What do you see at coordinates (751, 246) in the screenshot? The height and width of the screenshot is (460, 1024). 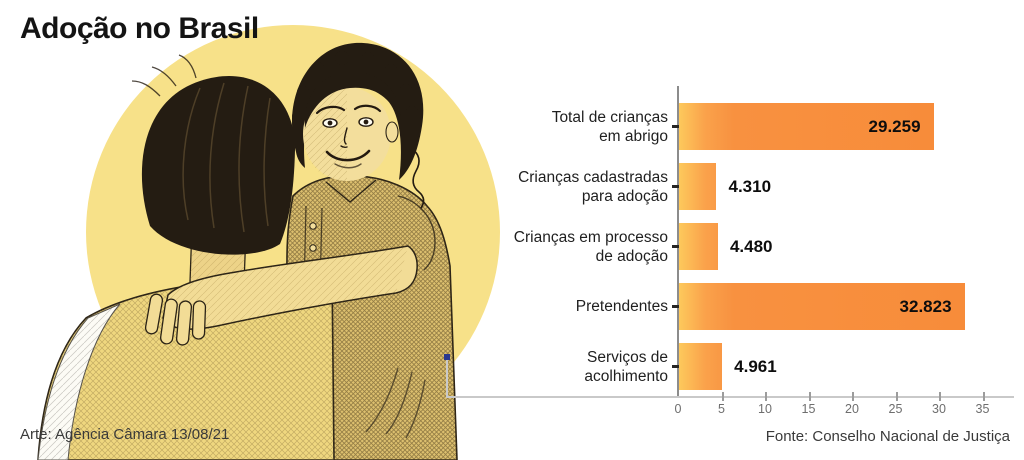 I see `bar-value-label: 4.480` at bounding box center [751, 246].